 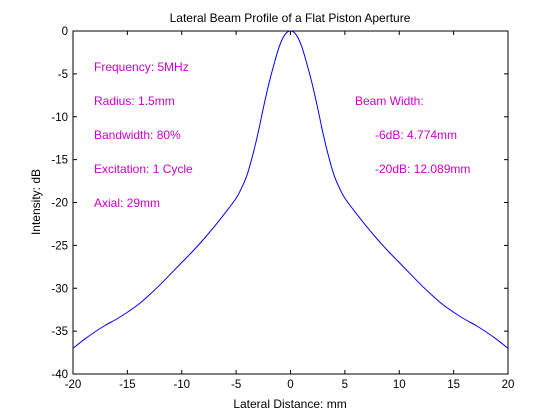 What do you see at coordinates (508, 385) in the screenshot?
I see `x-tick-label: 20` at bounding box center [508, 385].